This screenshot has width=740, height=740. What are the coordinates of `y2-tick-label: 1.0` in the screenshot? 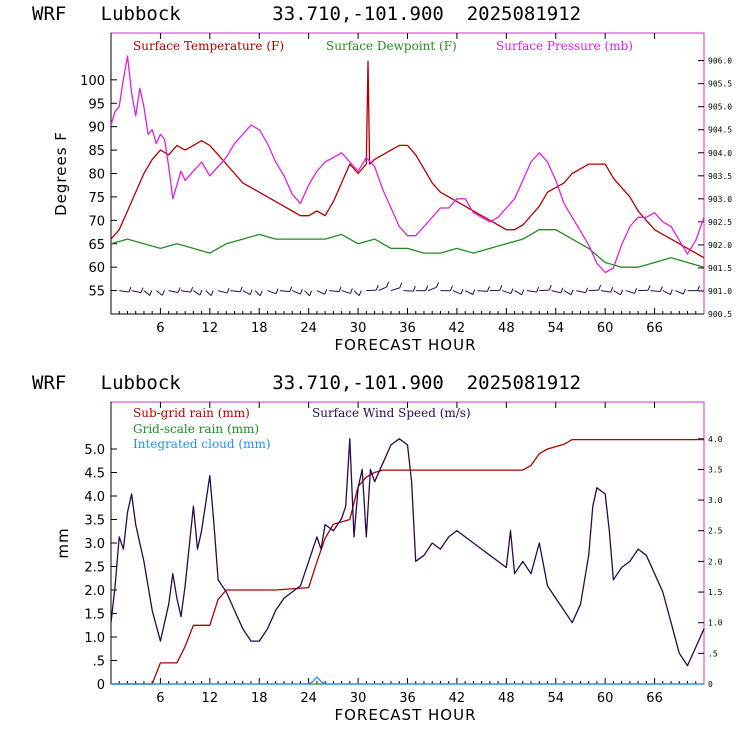 It's located at (715, 623).